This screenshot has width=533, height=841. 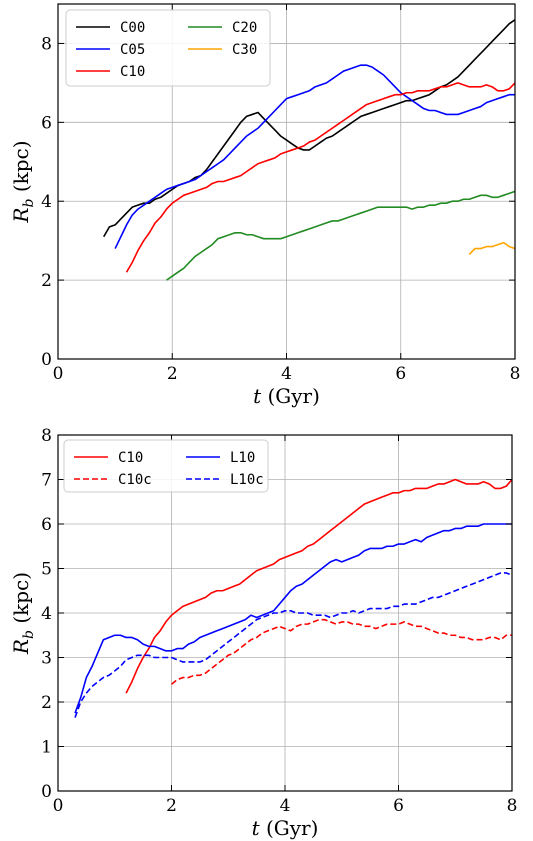 I want to click on legend-label-l10c: L10c, so click(x=247, y=480).